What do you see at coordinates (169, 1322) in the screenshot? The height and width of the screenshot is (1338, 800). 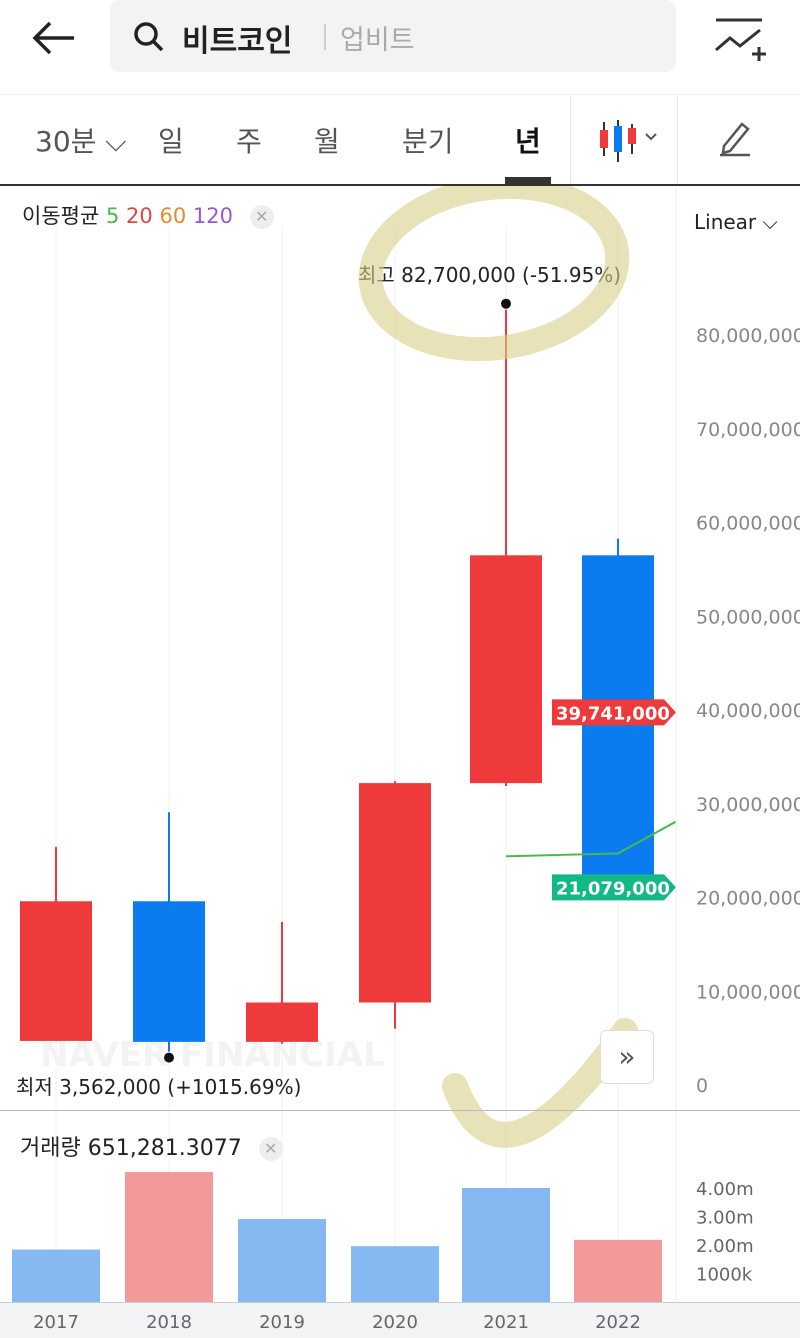 I see `x-tick-label: 2018` at bounding box center [169, 1322].